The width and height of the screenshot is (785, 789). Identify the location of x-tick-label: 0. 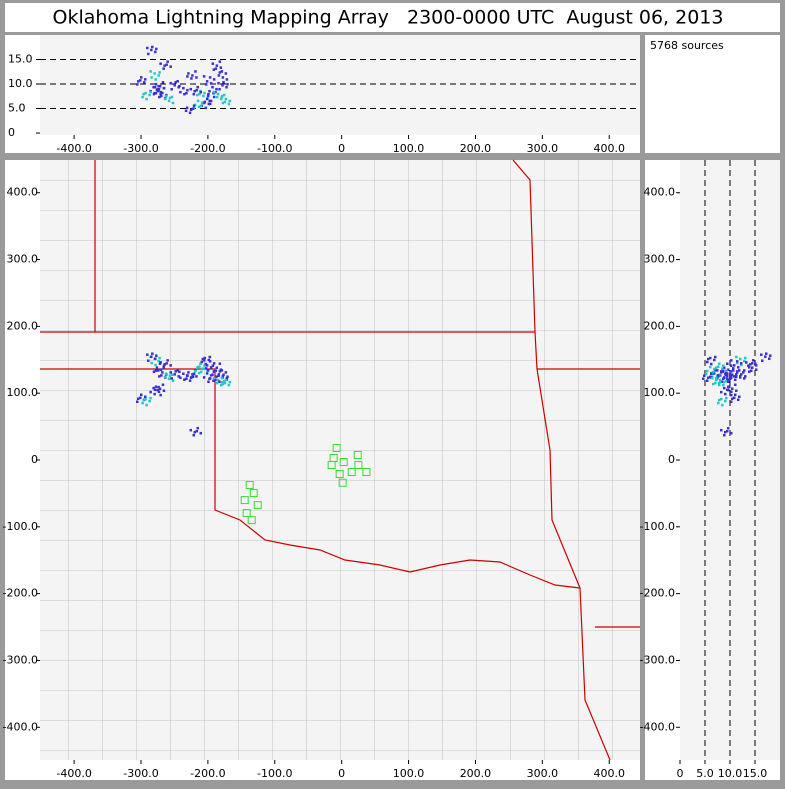
(341, 148).